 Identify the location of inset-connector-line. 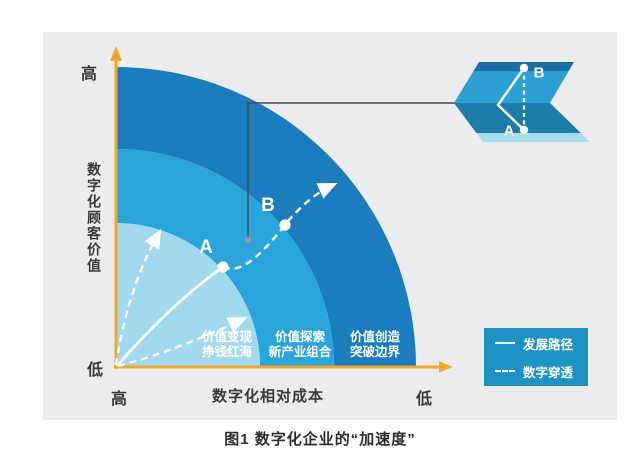
(351, 171).